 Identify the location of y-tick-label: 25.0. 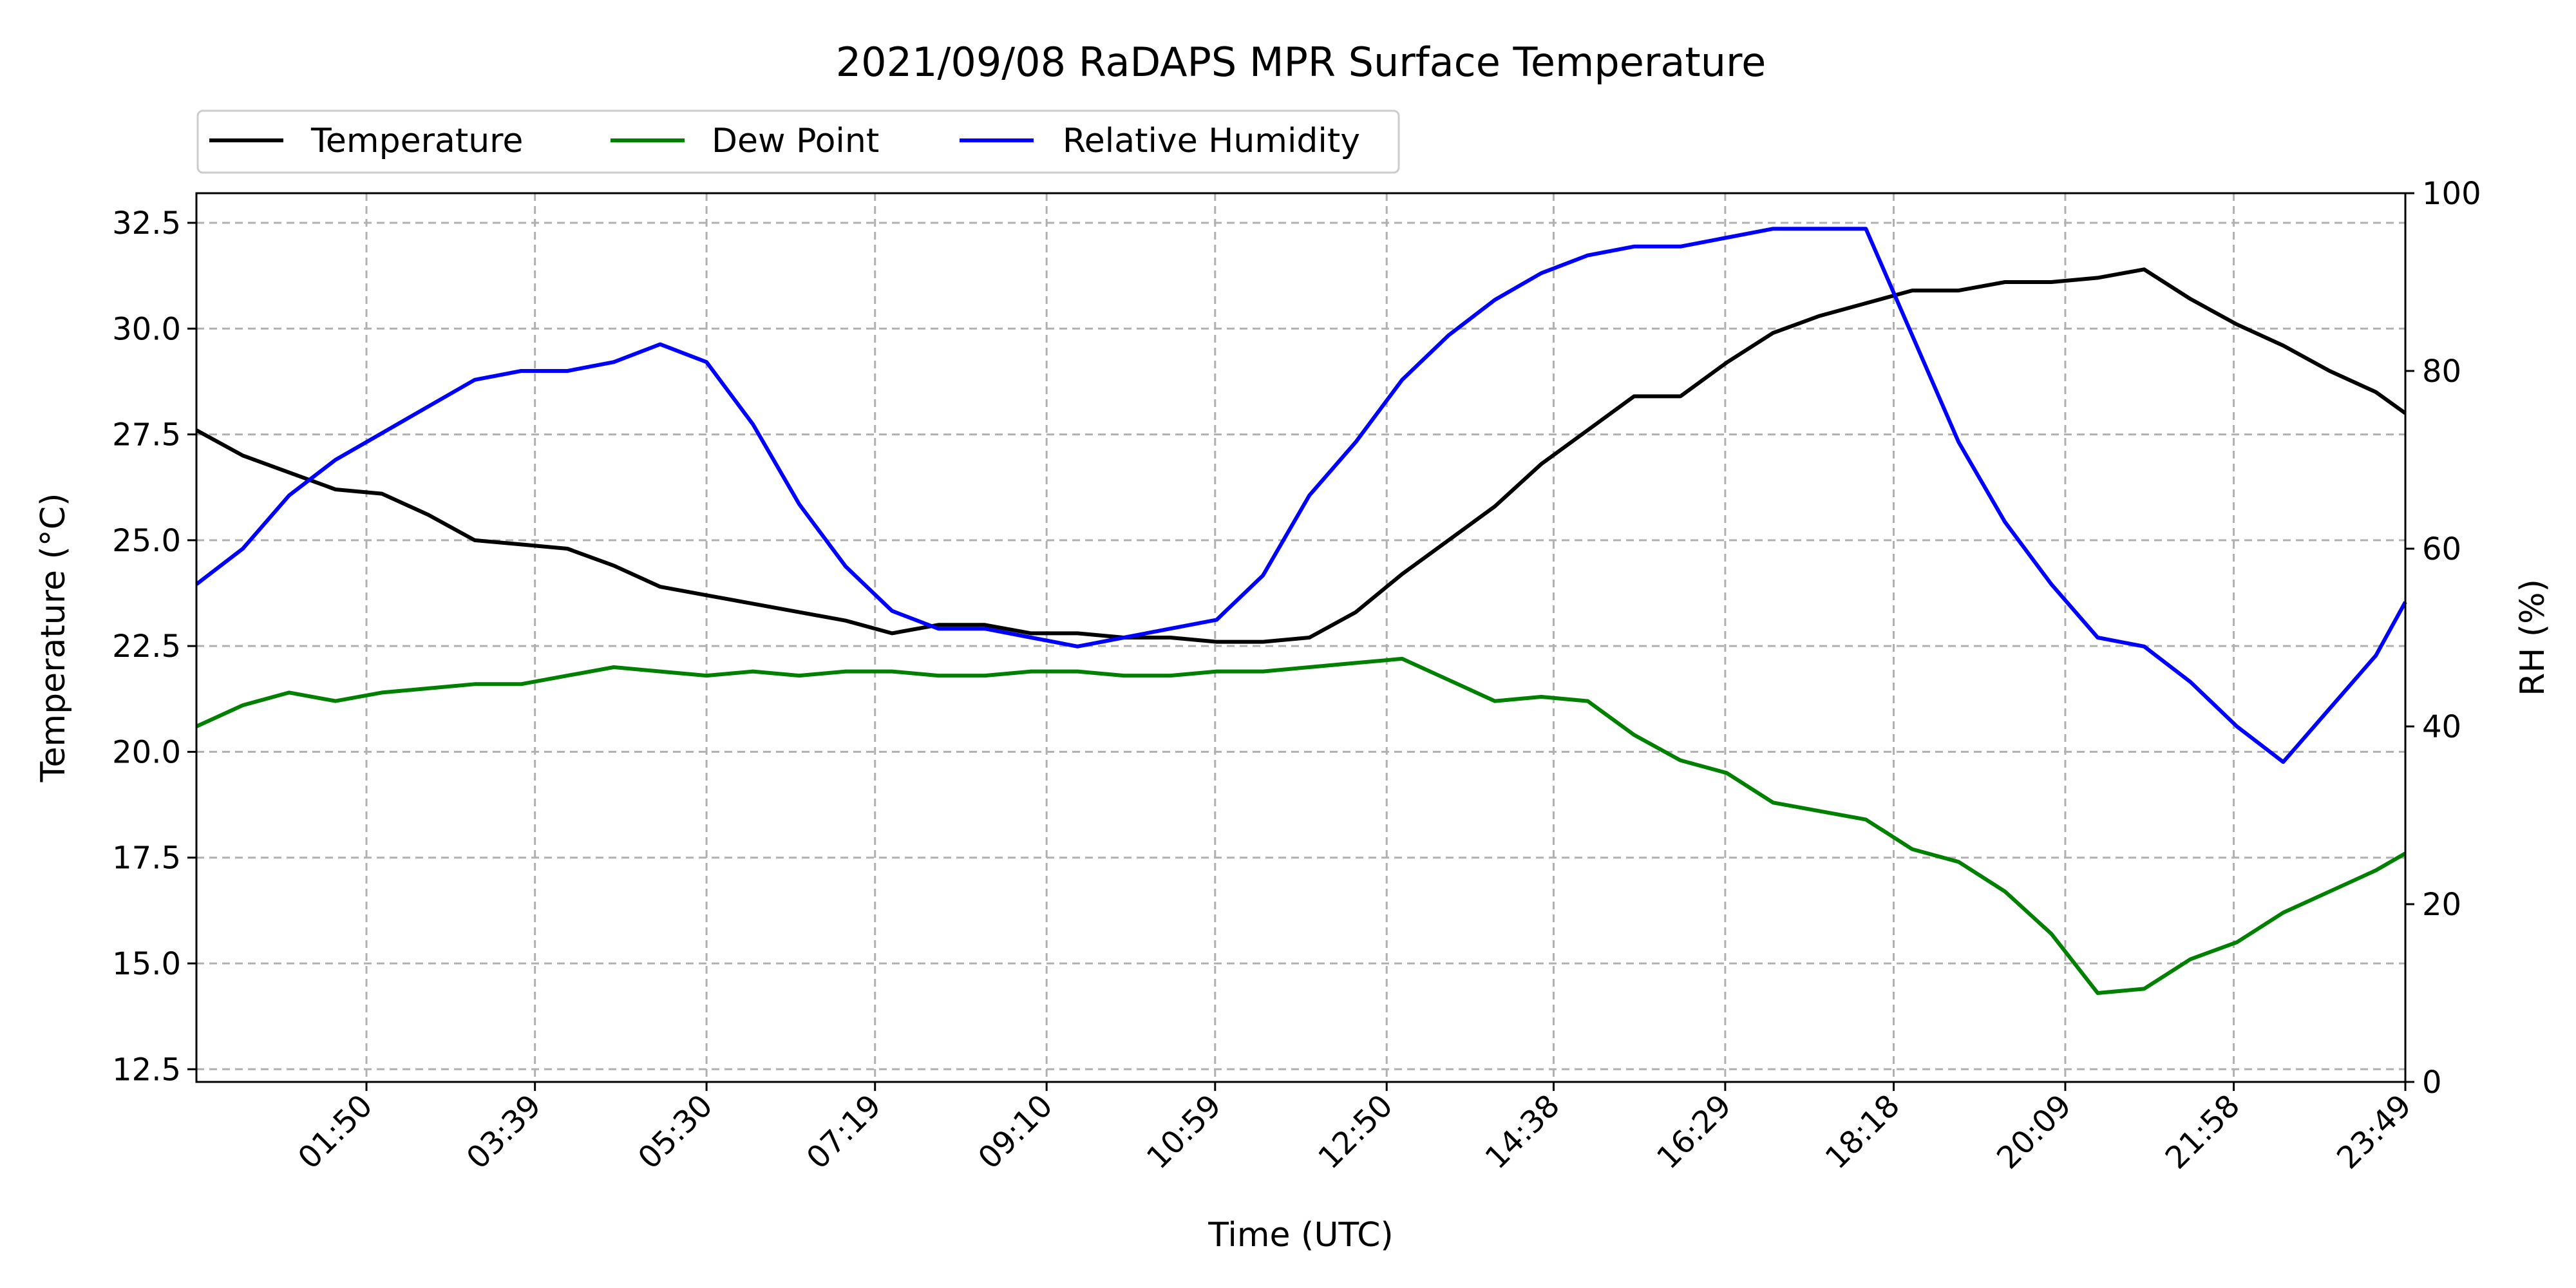
(147, 541).